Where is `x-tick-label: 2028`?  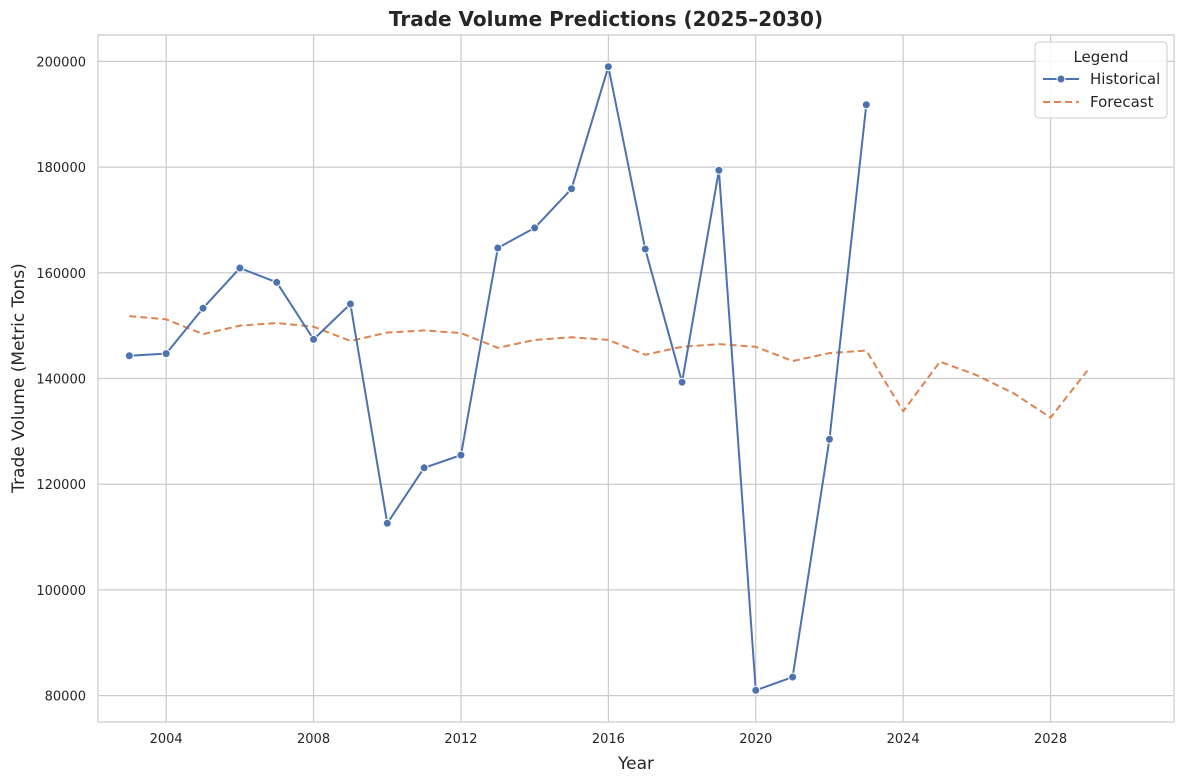
x-tick-label: 2028 is located at coordinates (1050, 739).